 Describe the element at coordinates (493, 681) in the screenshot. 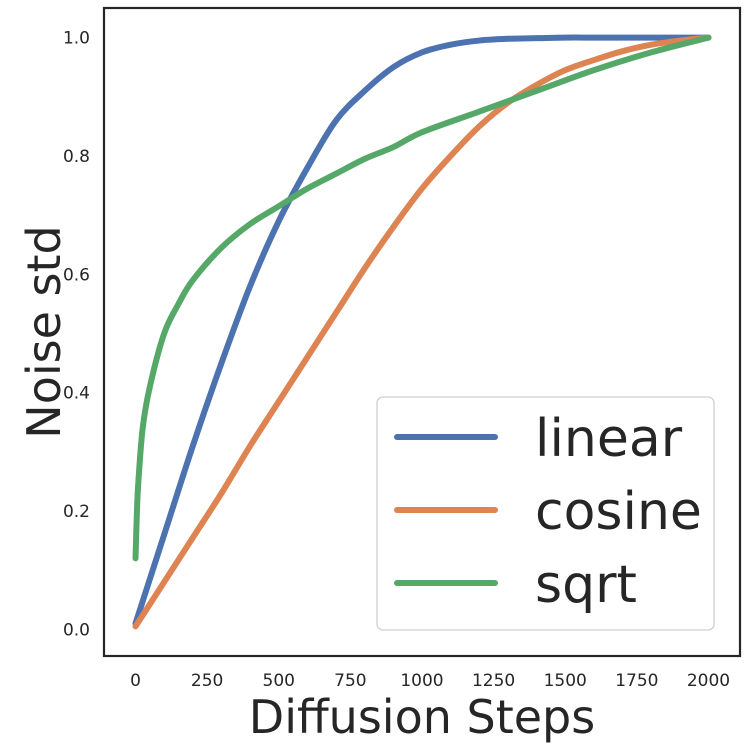

I see `x-tick-label: 1250` at that location.